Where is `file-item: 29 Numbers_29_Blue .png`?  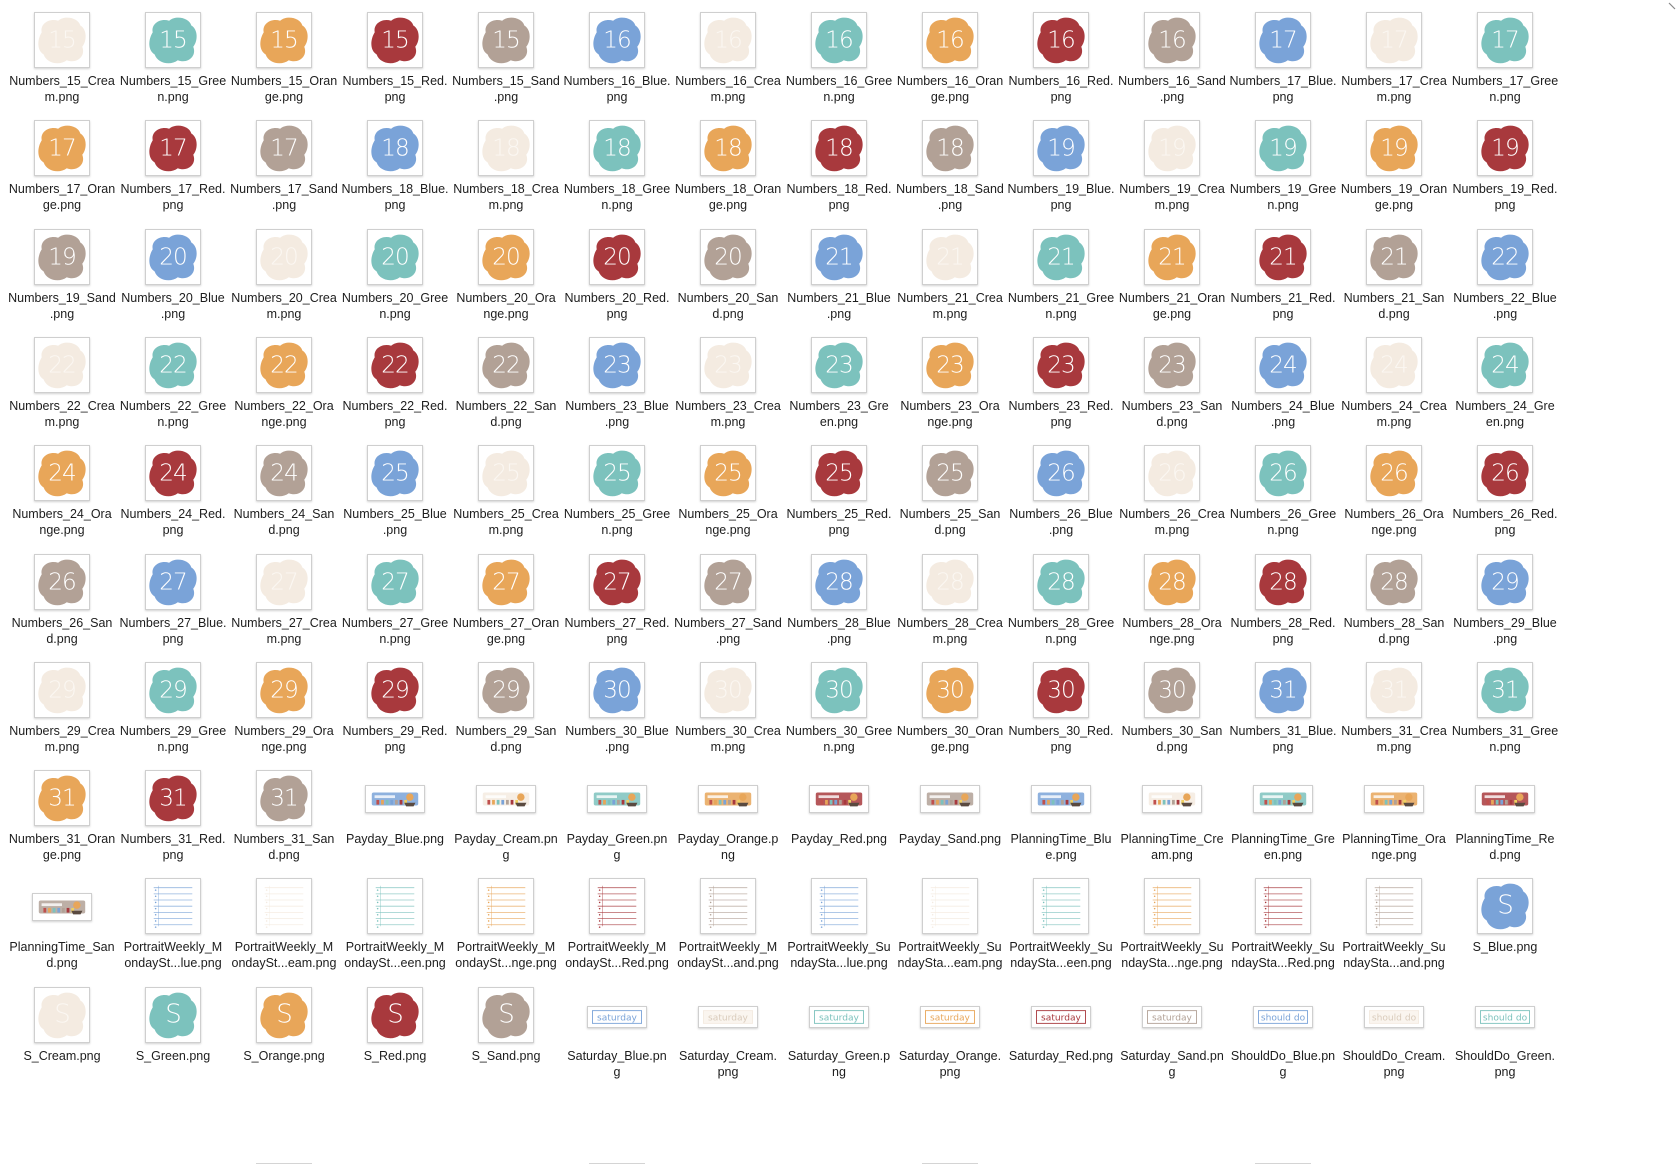 file-item: 29 Numbers_29_Blue .png is located at coordinates (1505, 600).